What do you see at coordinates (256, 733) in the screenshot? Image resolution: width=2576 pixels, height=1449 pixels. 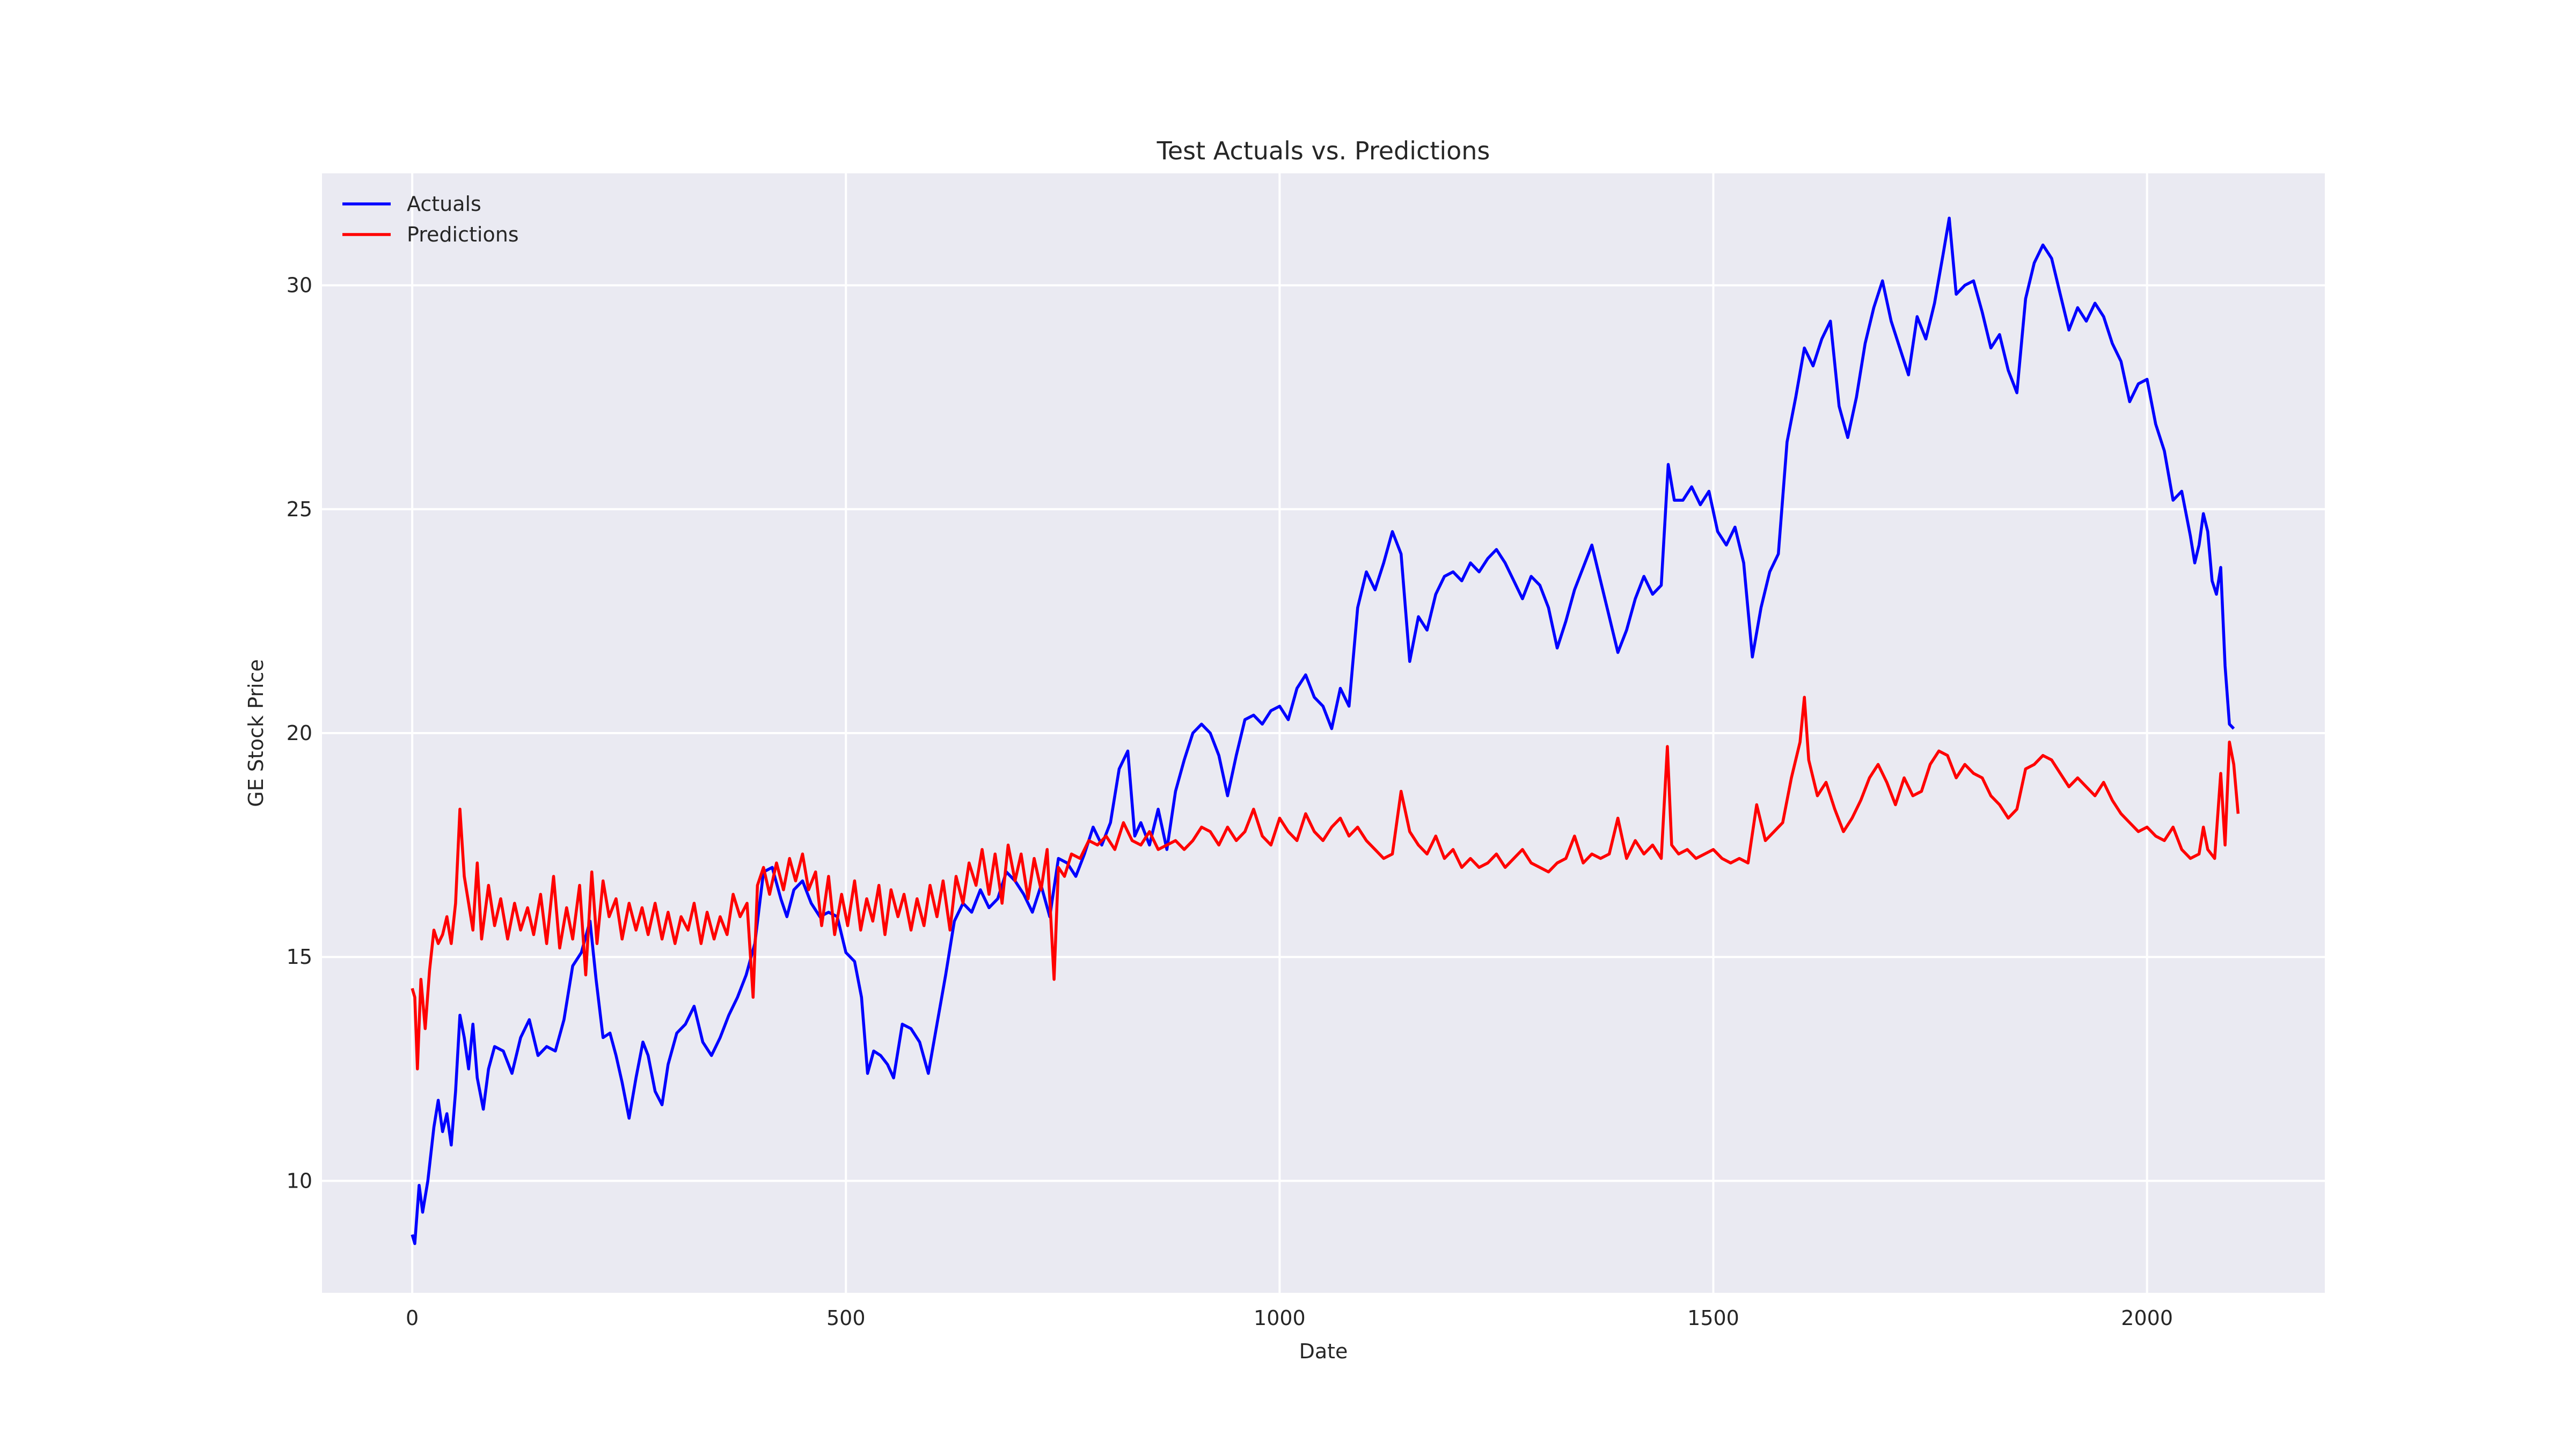 I see `y-axis-label: GE Stock Price` at bounding box center [256, 733].